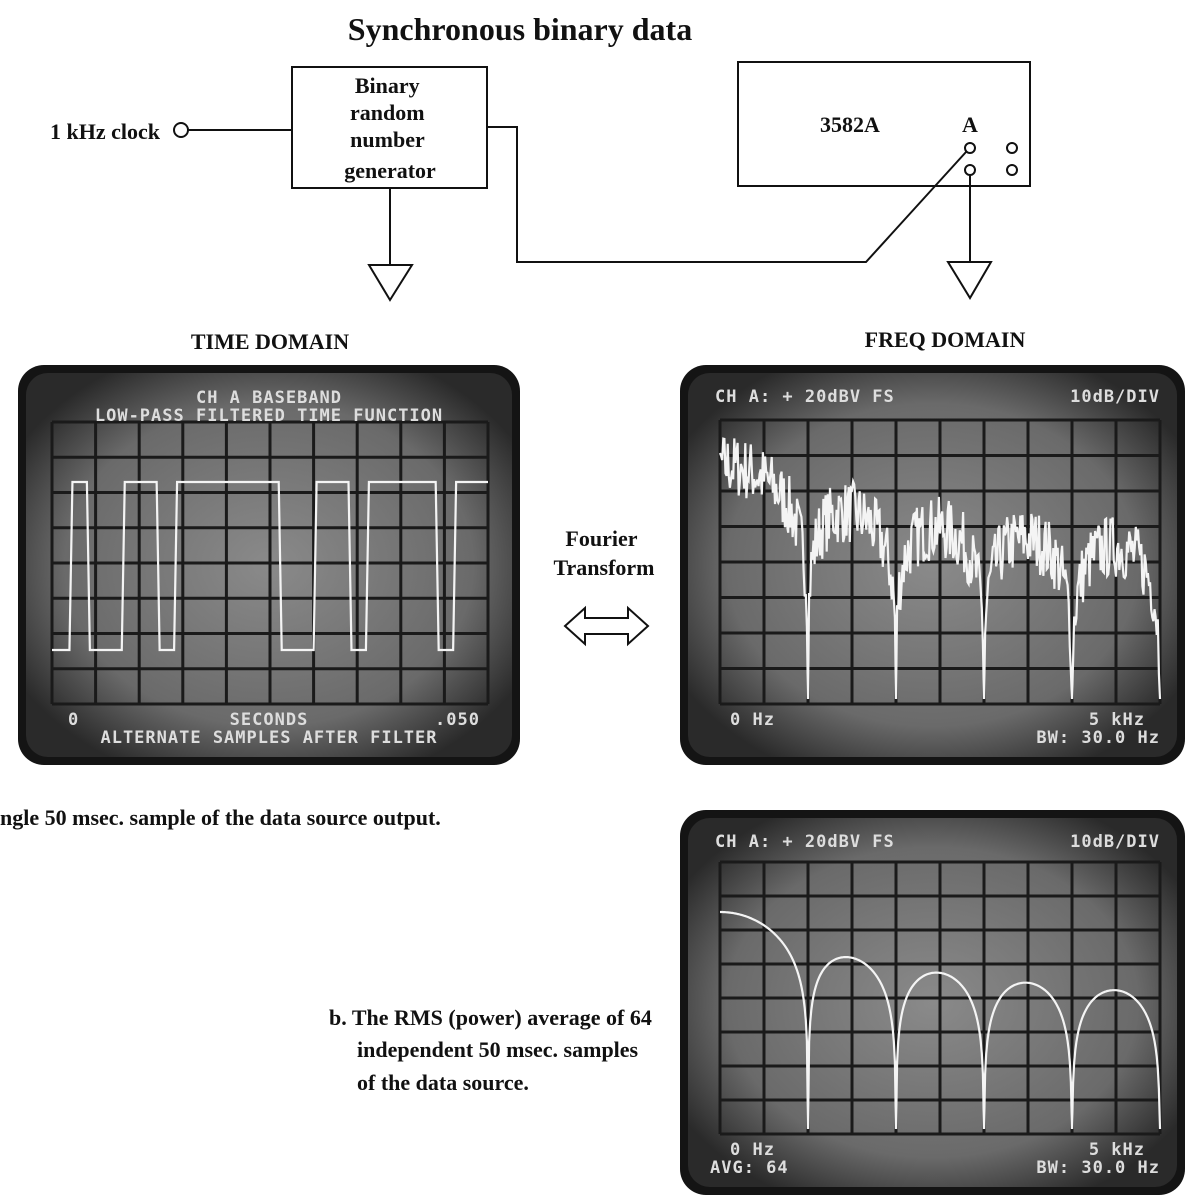 The height and width of the screenshot is (1197, 1189). I want to click on clock-label: 1 kHz clock, so click(105, 131).